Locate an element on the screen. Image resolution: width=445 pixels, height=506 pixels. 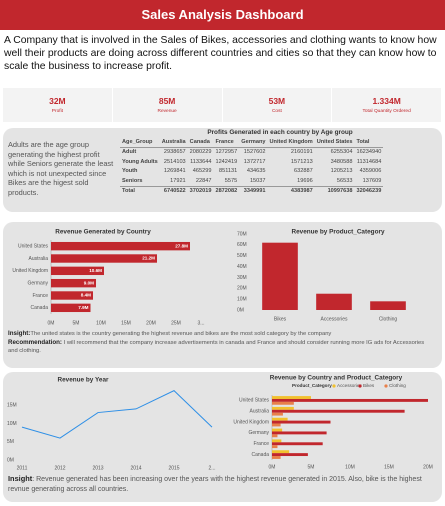
kpi-card: 1.334M Total Quantity Ordered is located at coordinates (387, 105).